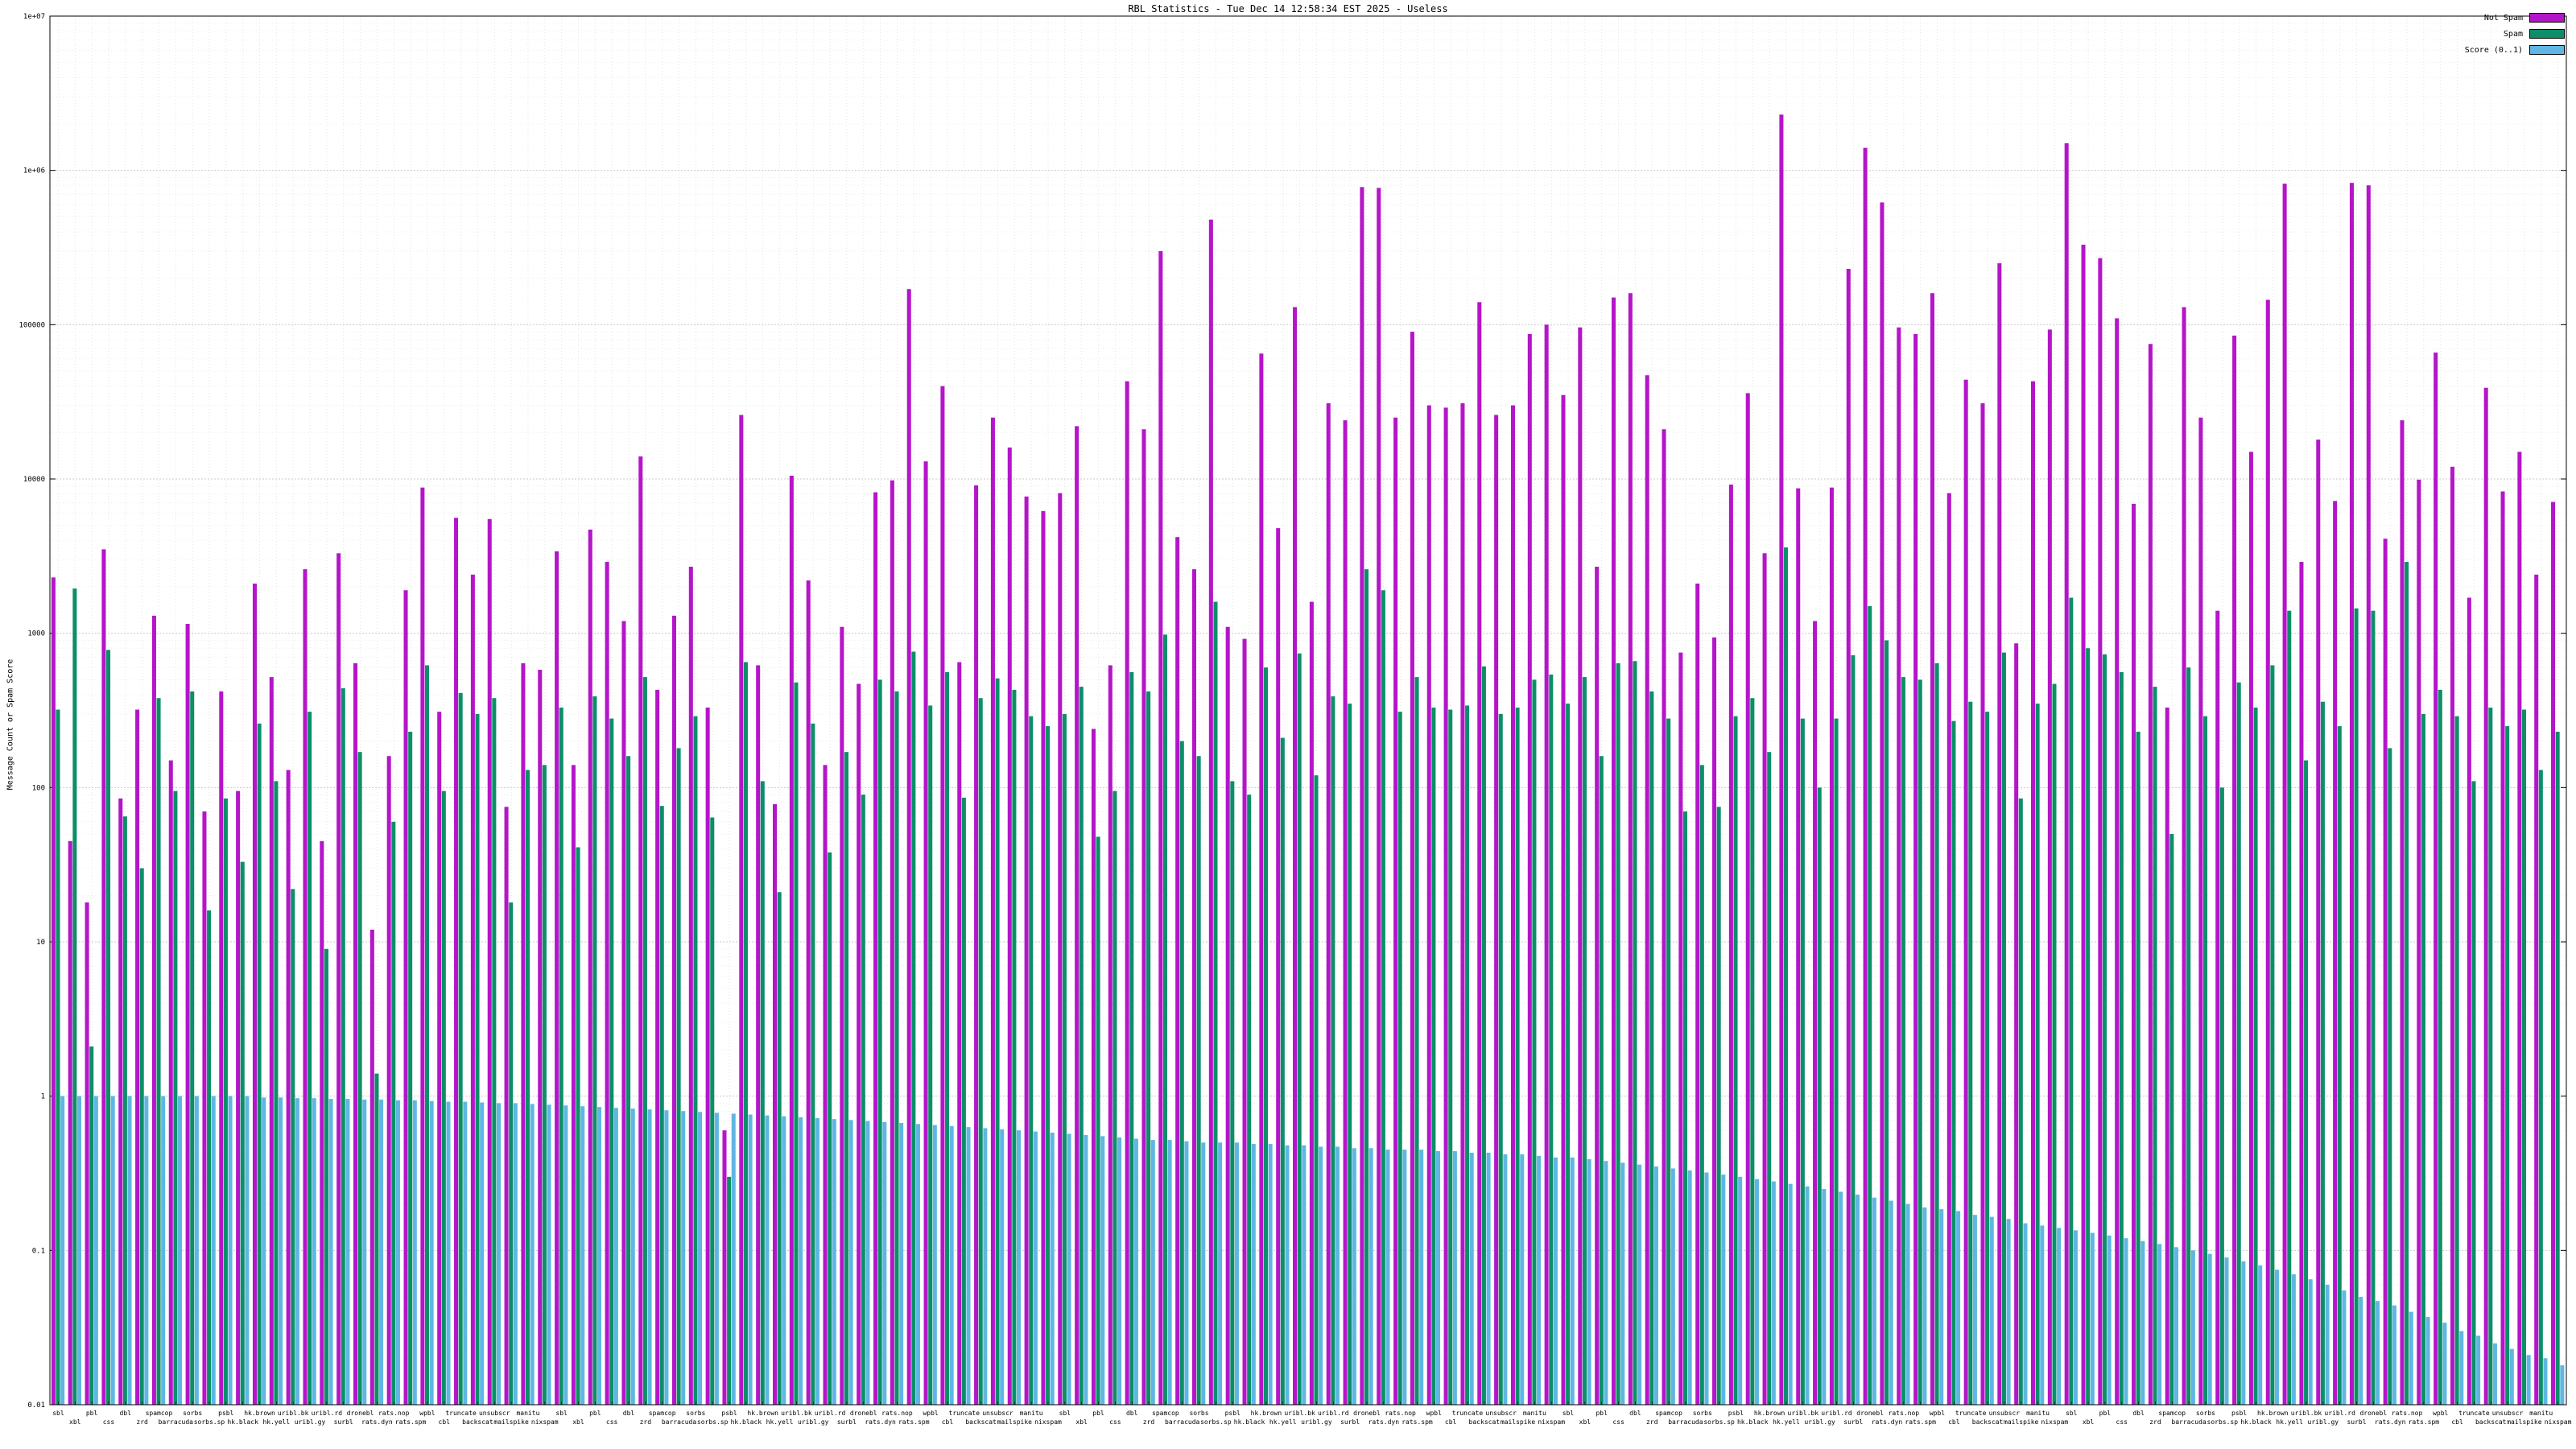  Describe the element at coordinates (43, 1097) in the screenshot. I see `y-tick-label: 1` at that location.